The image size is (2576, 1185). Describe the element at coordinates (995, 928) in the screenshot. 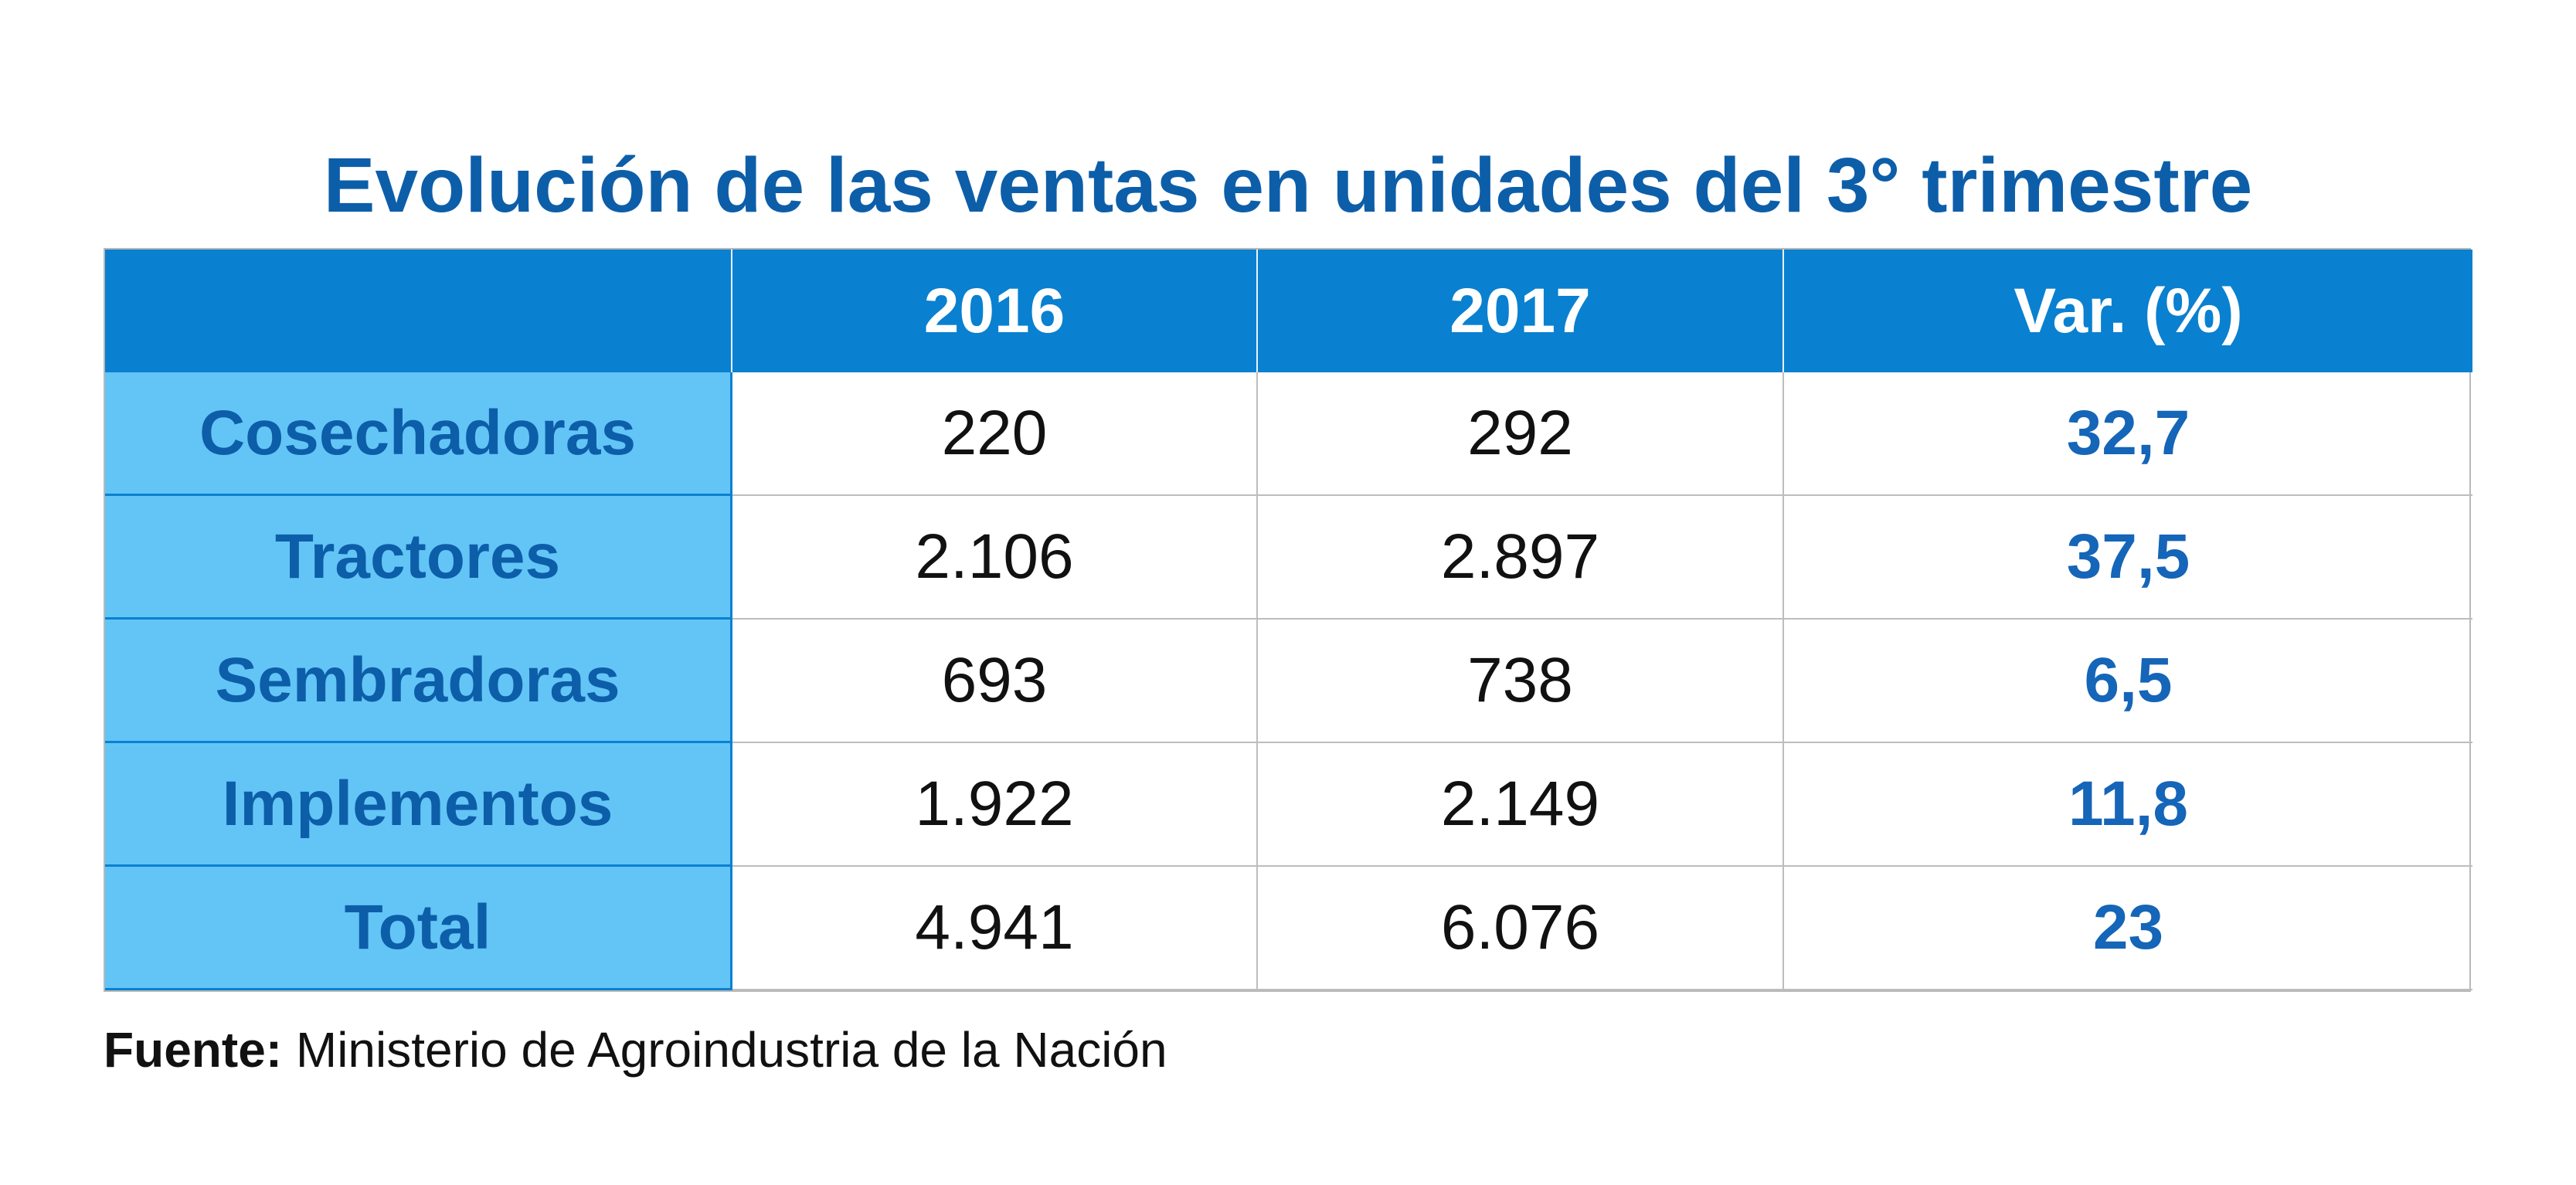

I see `value-cell: 4.941` at that location.